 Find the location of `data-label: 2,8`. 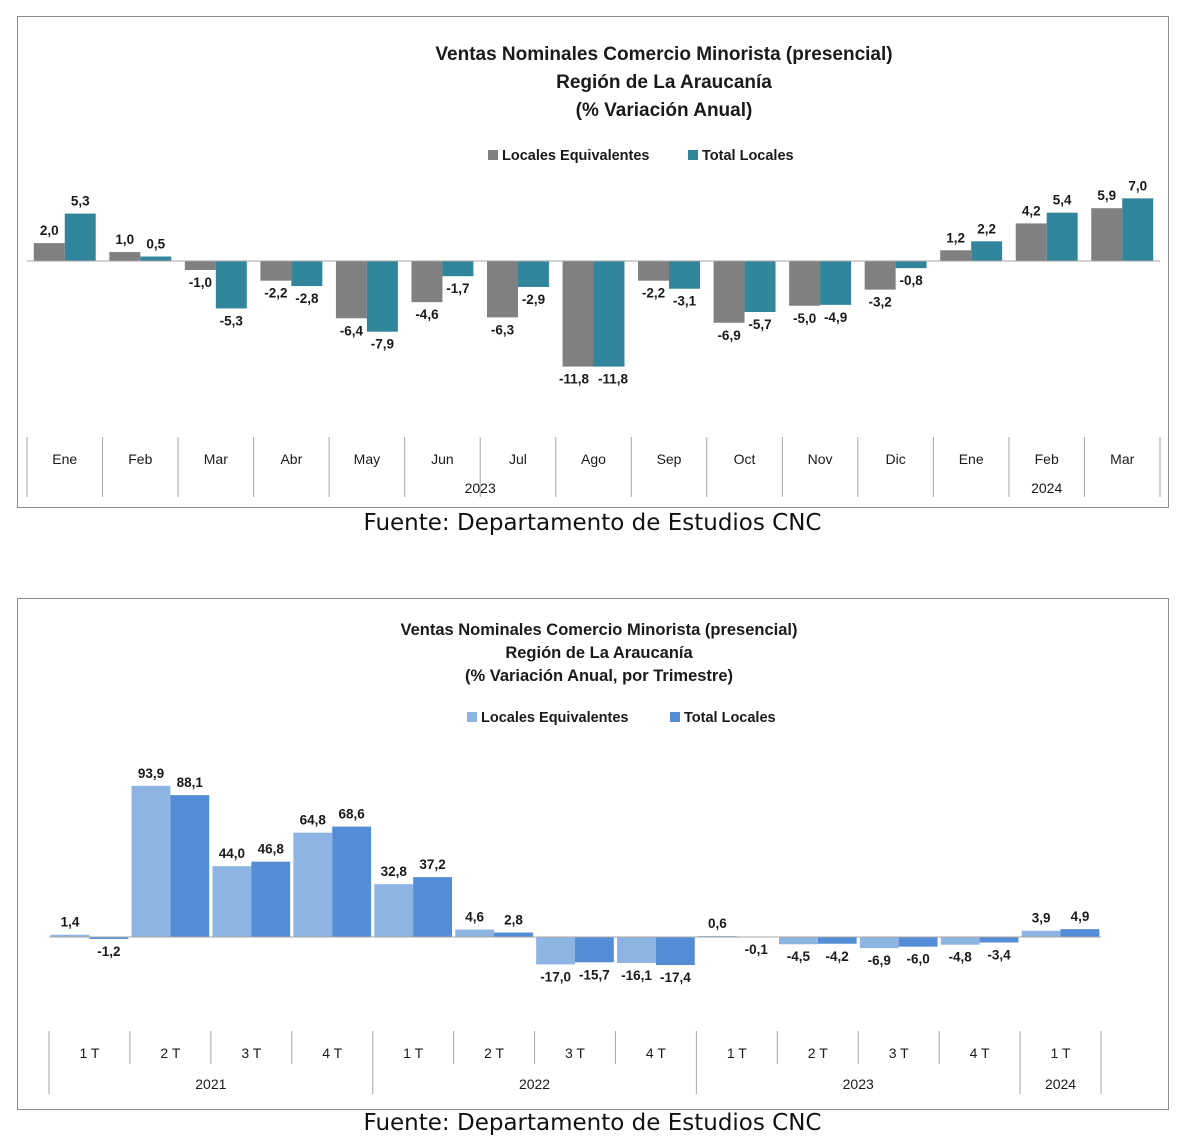

data-label: 2,8 is located at coordinates (513, 919).